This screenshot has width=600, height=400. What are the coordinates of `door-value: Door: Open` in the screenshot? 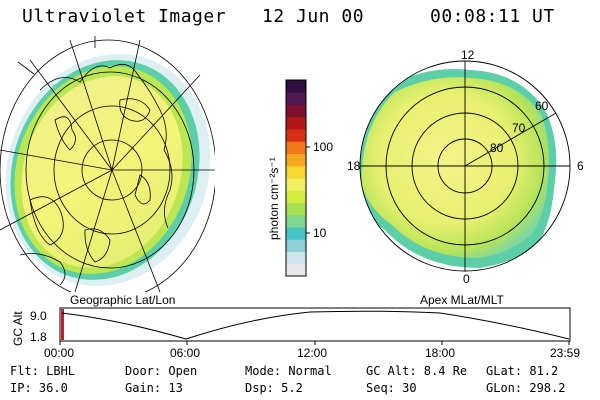 It's located at (161, 371).